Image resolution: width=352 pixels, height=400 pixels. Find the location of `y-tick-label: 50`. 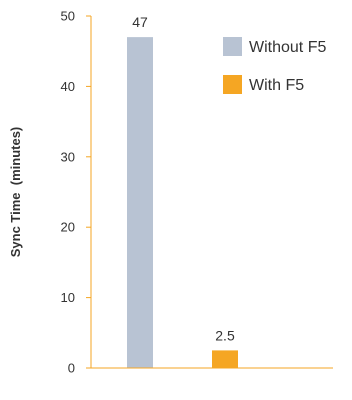

y-tick-label: 50 is located at coordinates (68, 16).